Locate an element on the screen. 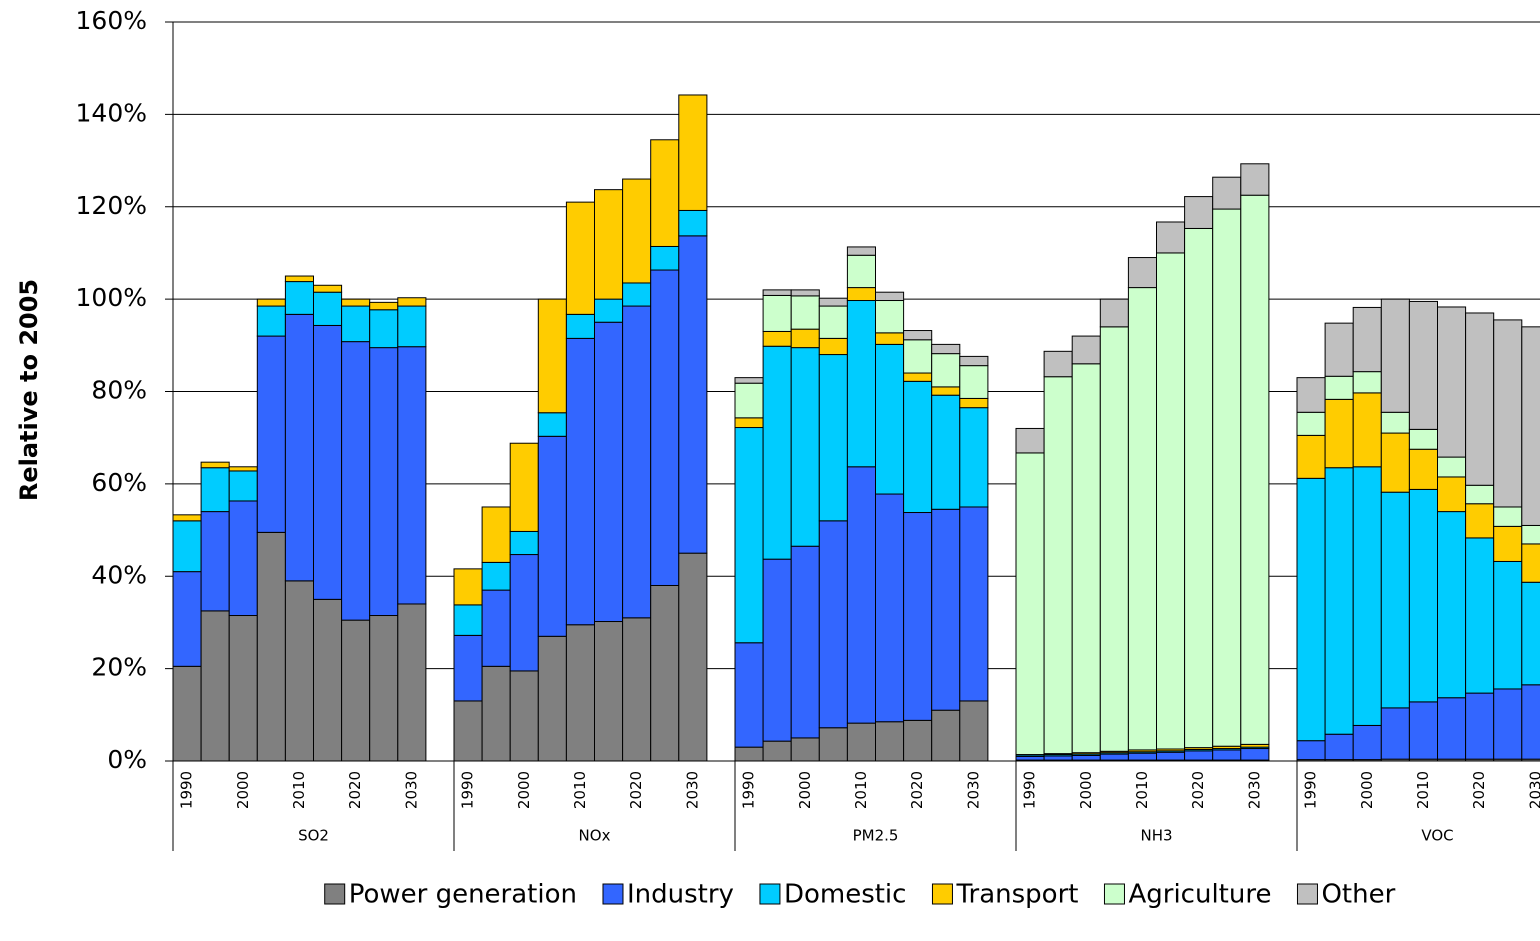 This screenshot has width=1540, height=941. y-tick-label: 80% is located at coordinates (119, 390).